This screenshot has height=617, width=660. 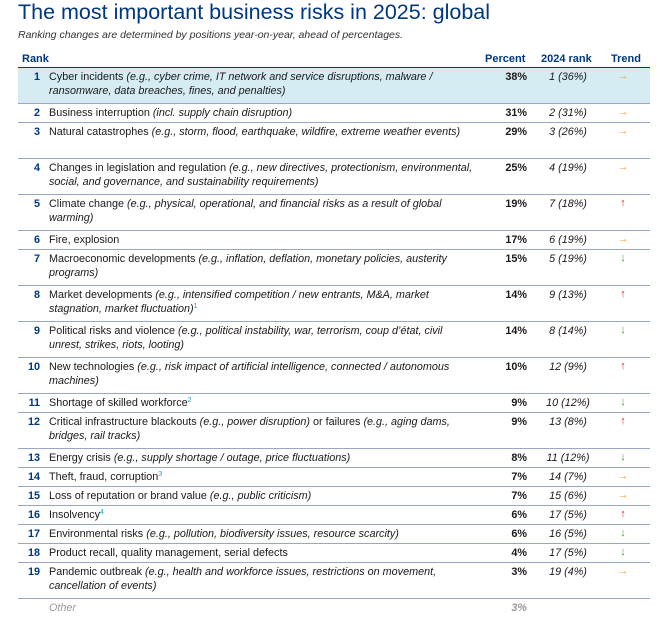 I want to click on risk-name: Fire, explosion, so click(x=84, y=240).